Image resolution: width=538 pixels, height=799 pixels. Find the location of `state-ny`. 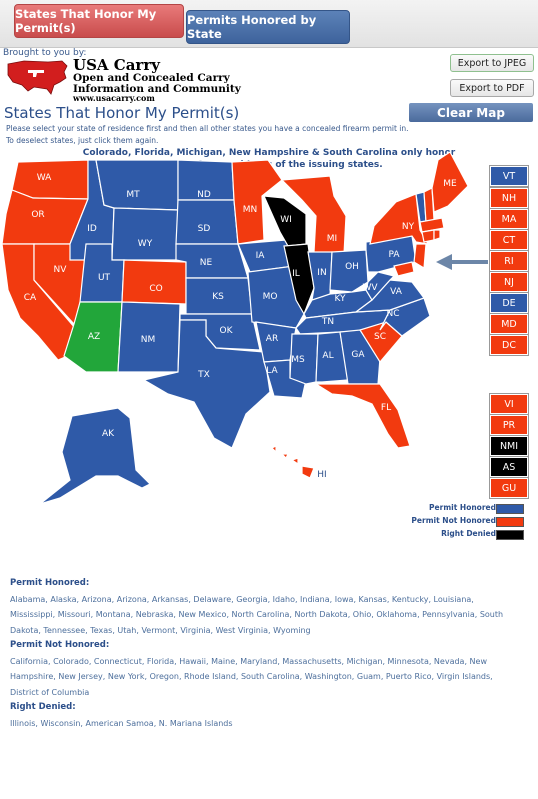

state-ny is located at coordinates (399, 219).